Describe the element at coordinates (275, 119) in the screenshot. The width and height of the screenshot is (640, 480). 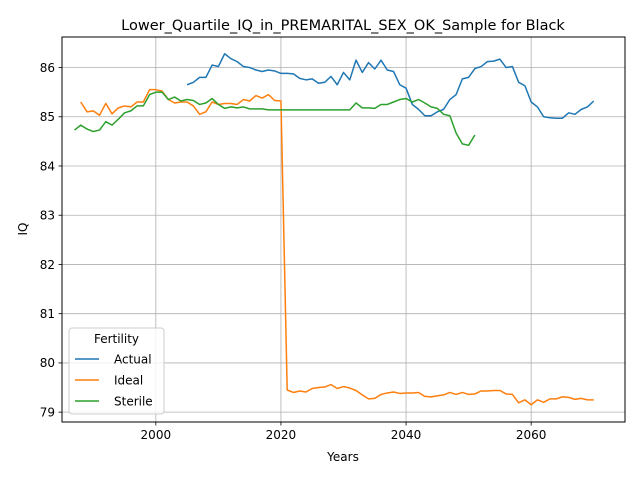
I see `series-line-sterile` at that location.